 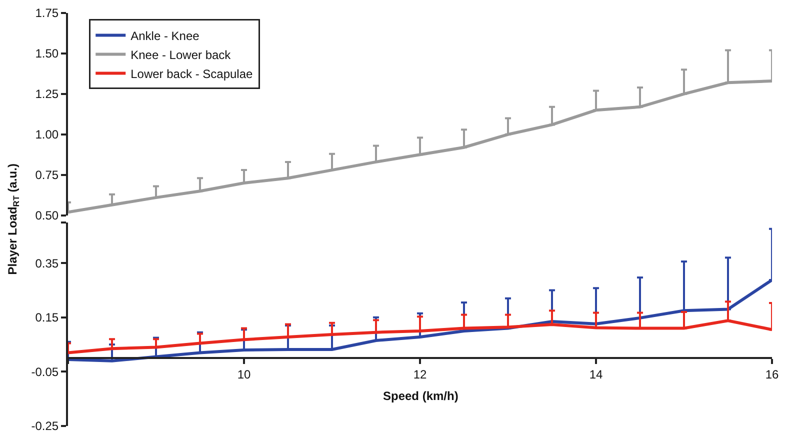 I want to click on y-tick-label: -0.25, so click(x=45, y=426).